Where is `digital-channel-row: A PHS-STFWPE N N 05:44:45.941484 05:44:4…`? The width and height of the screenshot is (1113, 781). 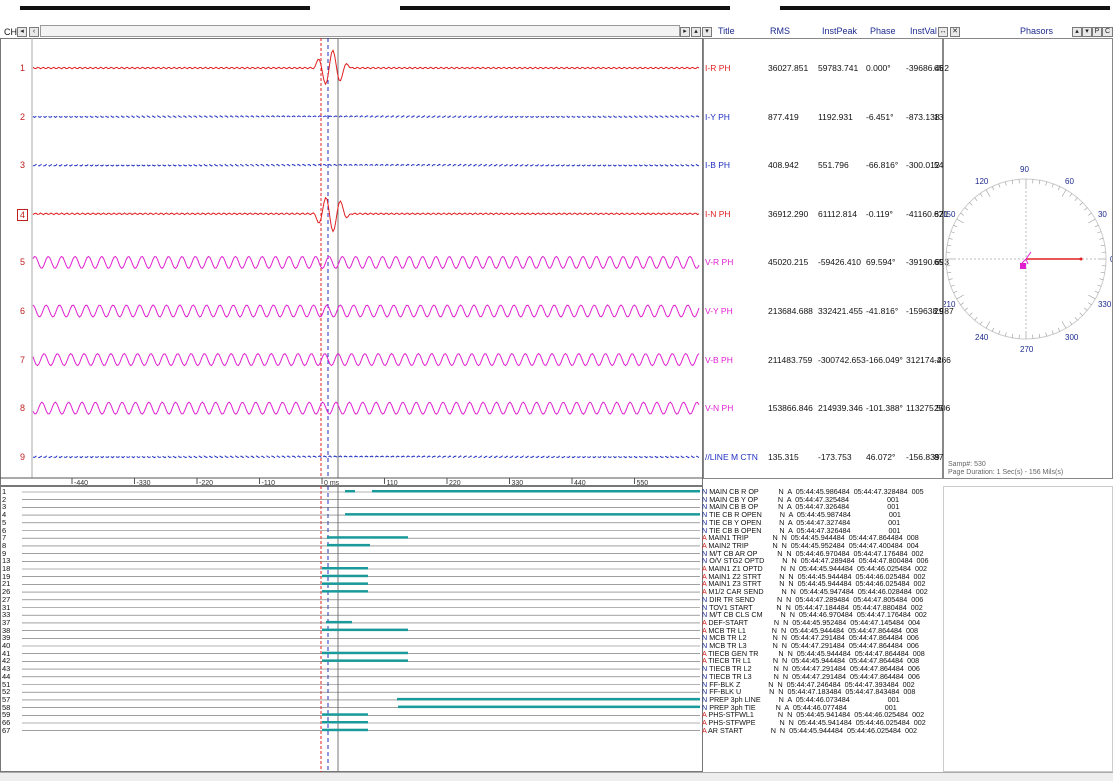
digital-channel-row: A PHS-STFWPE N N 05:44:45.941484 05:44:4… is located at coordinates (814, 723).